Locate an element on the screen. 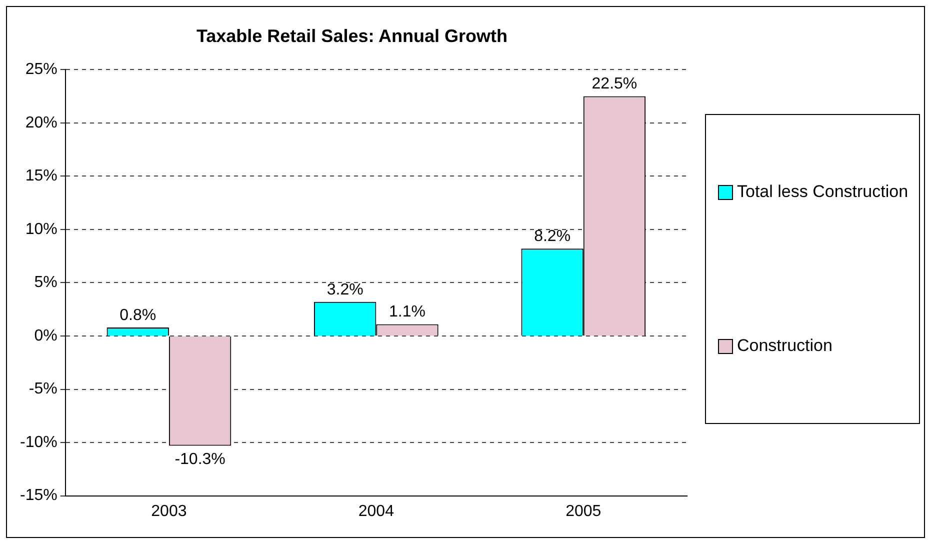 The height and width of the screenshot is (544, 931). x-tick-label: 2004 is located at coordinates (376, 511).